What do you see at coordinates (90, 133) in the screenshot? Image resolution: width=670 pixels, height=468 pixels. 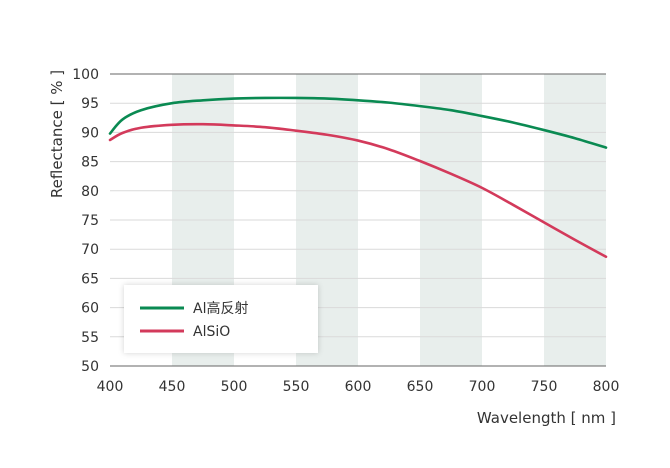 I see `y-tick-label: 90` at bounding box center [90, 133].